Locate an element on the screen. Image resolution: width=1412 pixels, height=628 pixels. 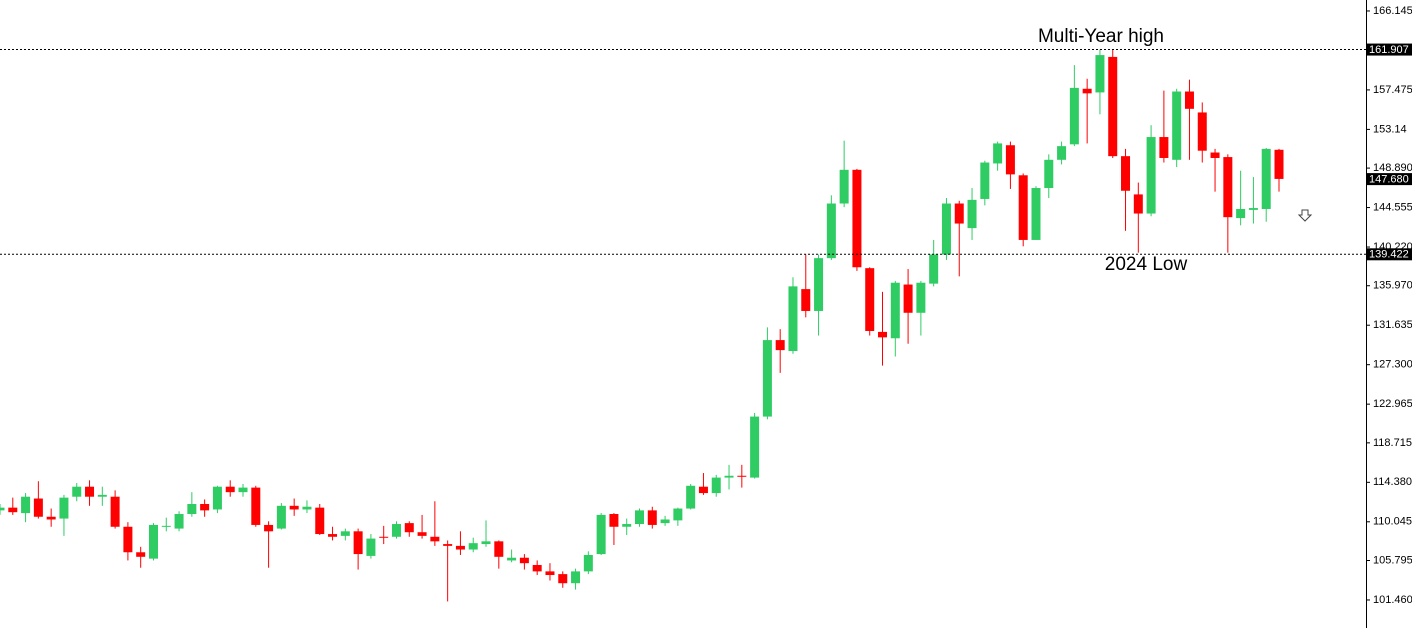
y-tick-label: 135.970 is located at coordinates (1392, 286).